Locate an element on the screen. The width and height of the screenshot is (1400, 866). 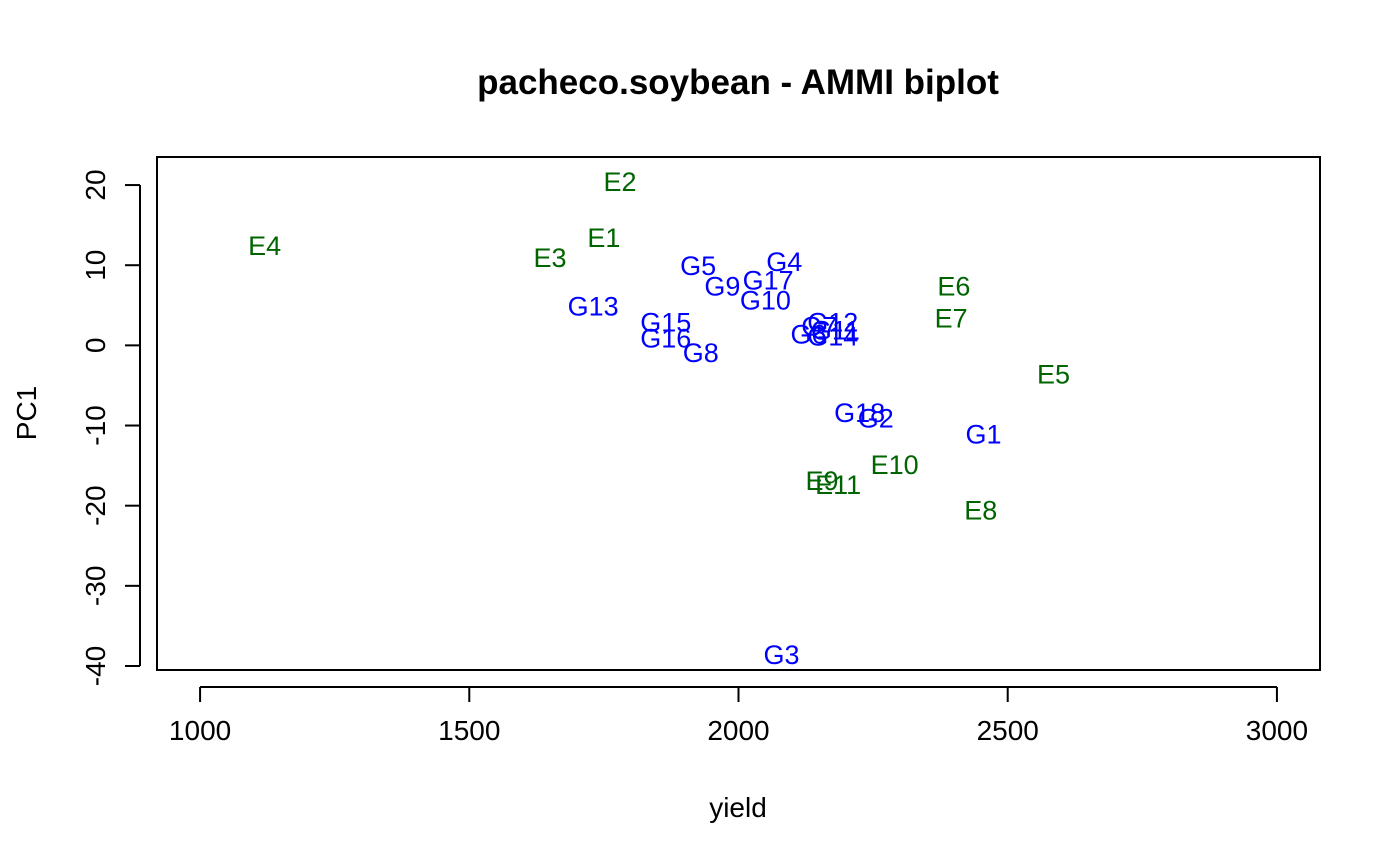
y-tick-label: 20 is located at coordinates (95, 184).